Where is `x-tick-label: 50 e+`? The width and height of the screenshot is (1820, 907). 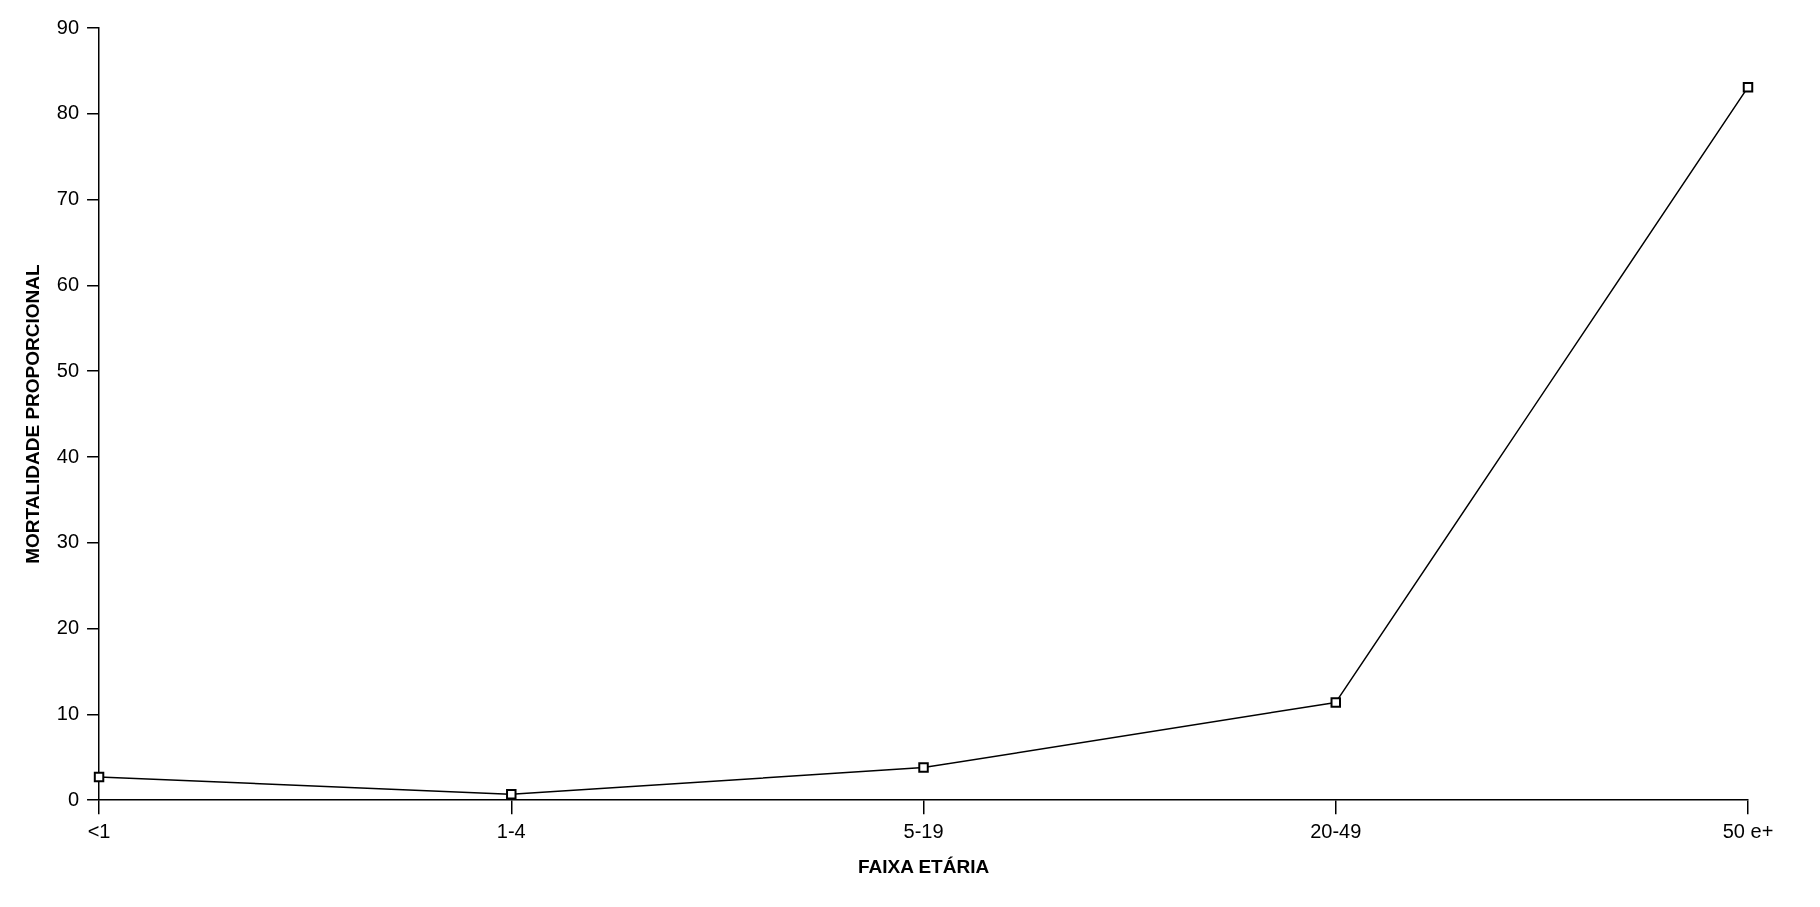 x-tick-label: 50 e+ is located at coordinates (1748, 830).